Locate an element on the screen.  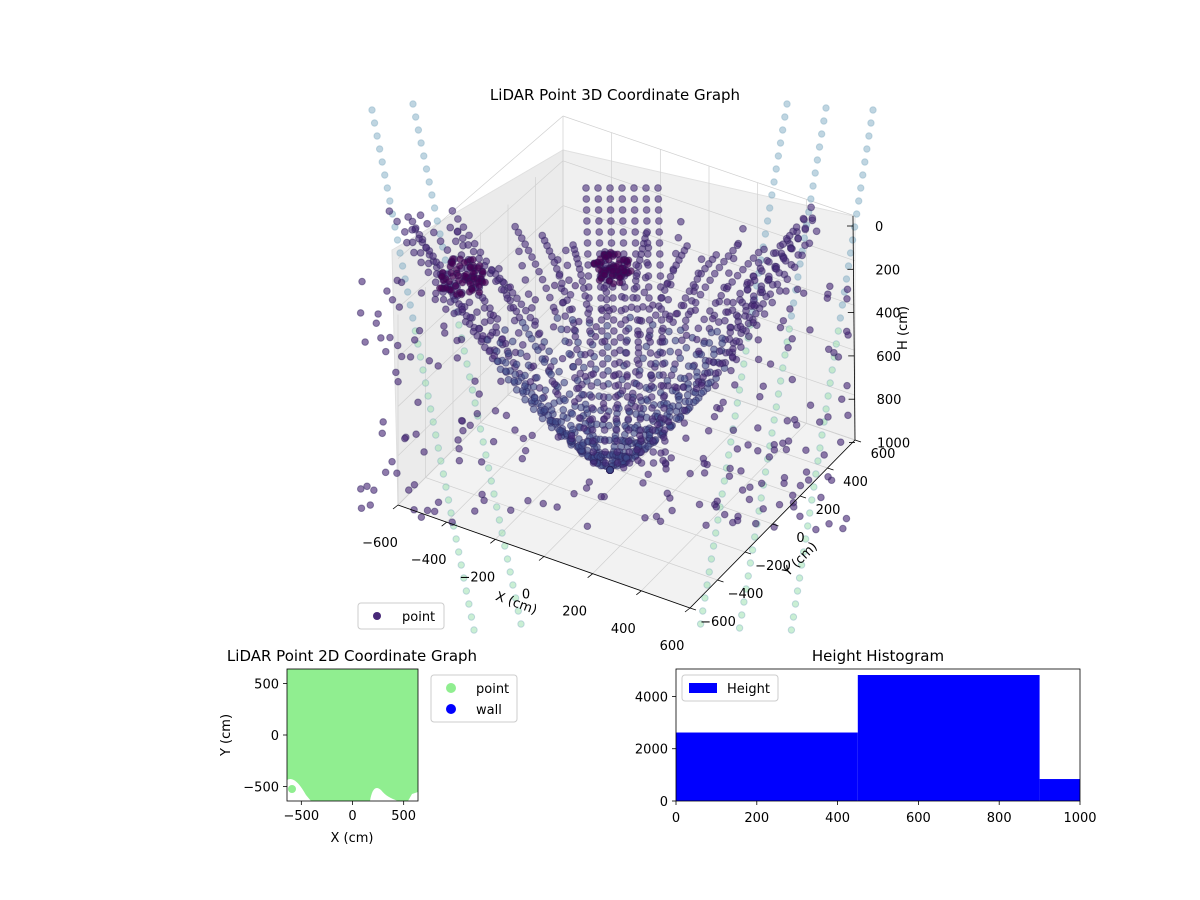
x-tick is located at coordinates (444, 524).